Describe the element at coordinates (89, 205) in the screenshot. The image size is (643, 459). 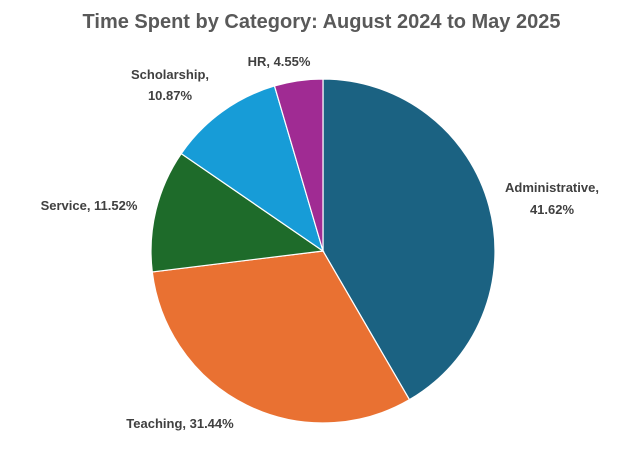
I see `data-label-service: Service, 11.52%` at that location.